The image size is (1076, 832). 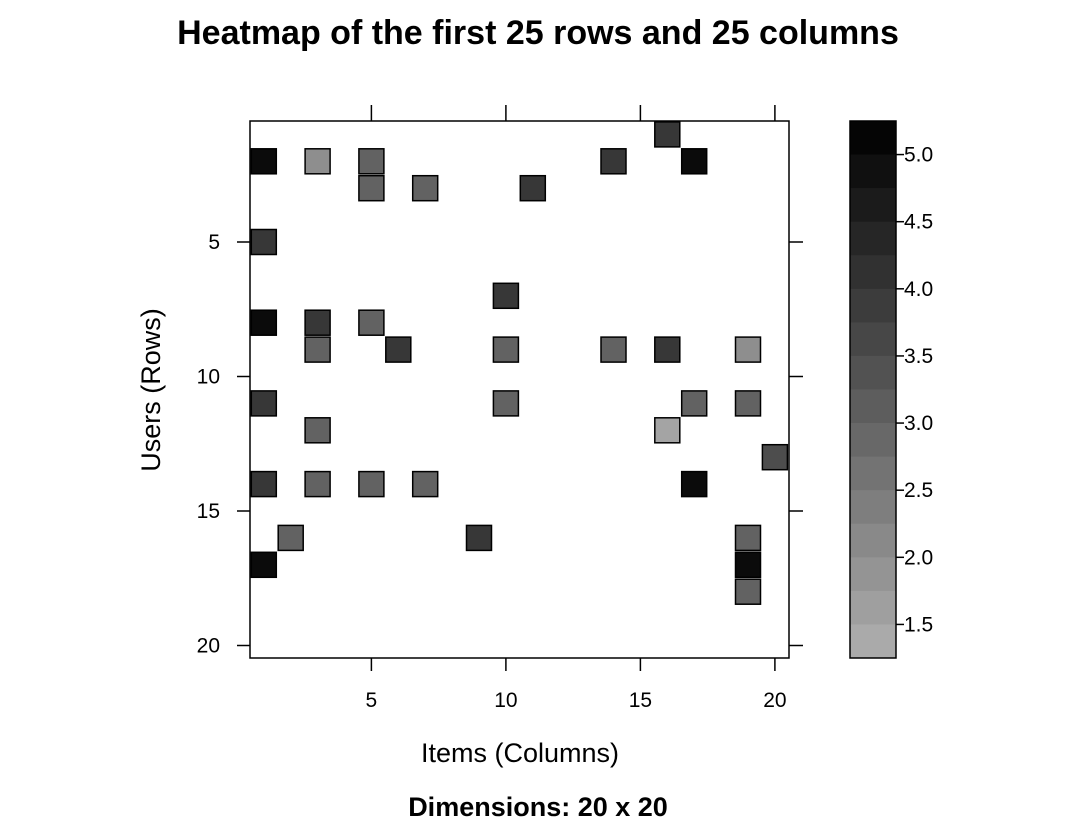 I want to click on heatmap-cell-r11-c10, so click(x=506, y=403).